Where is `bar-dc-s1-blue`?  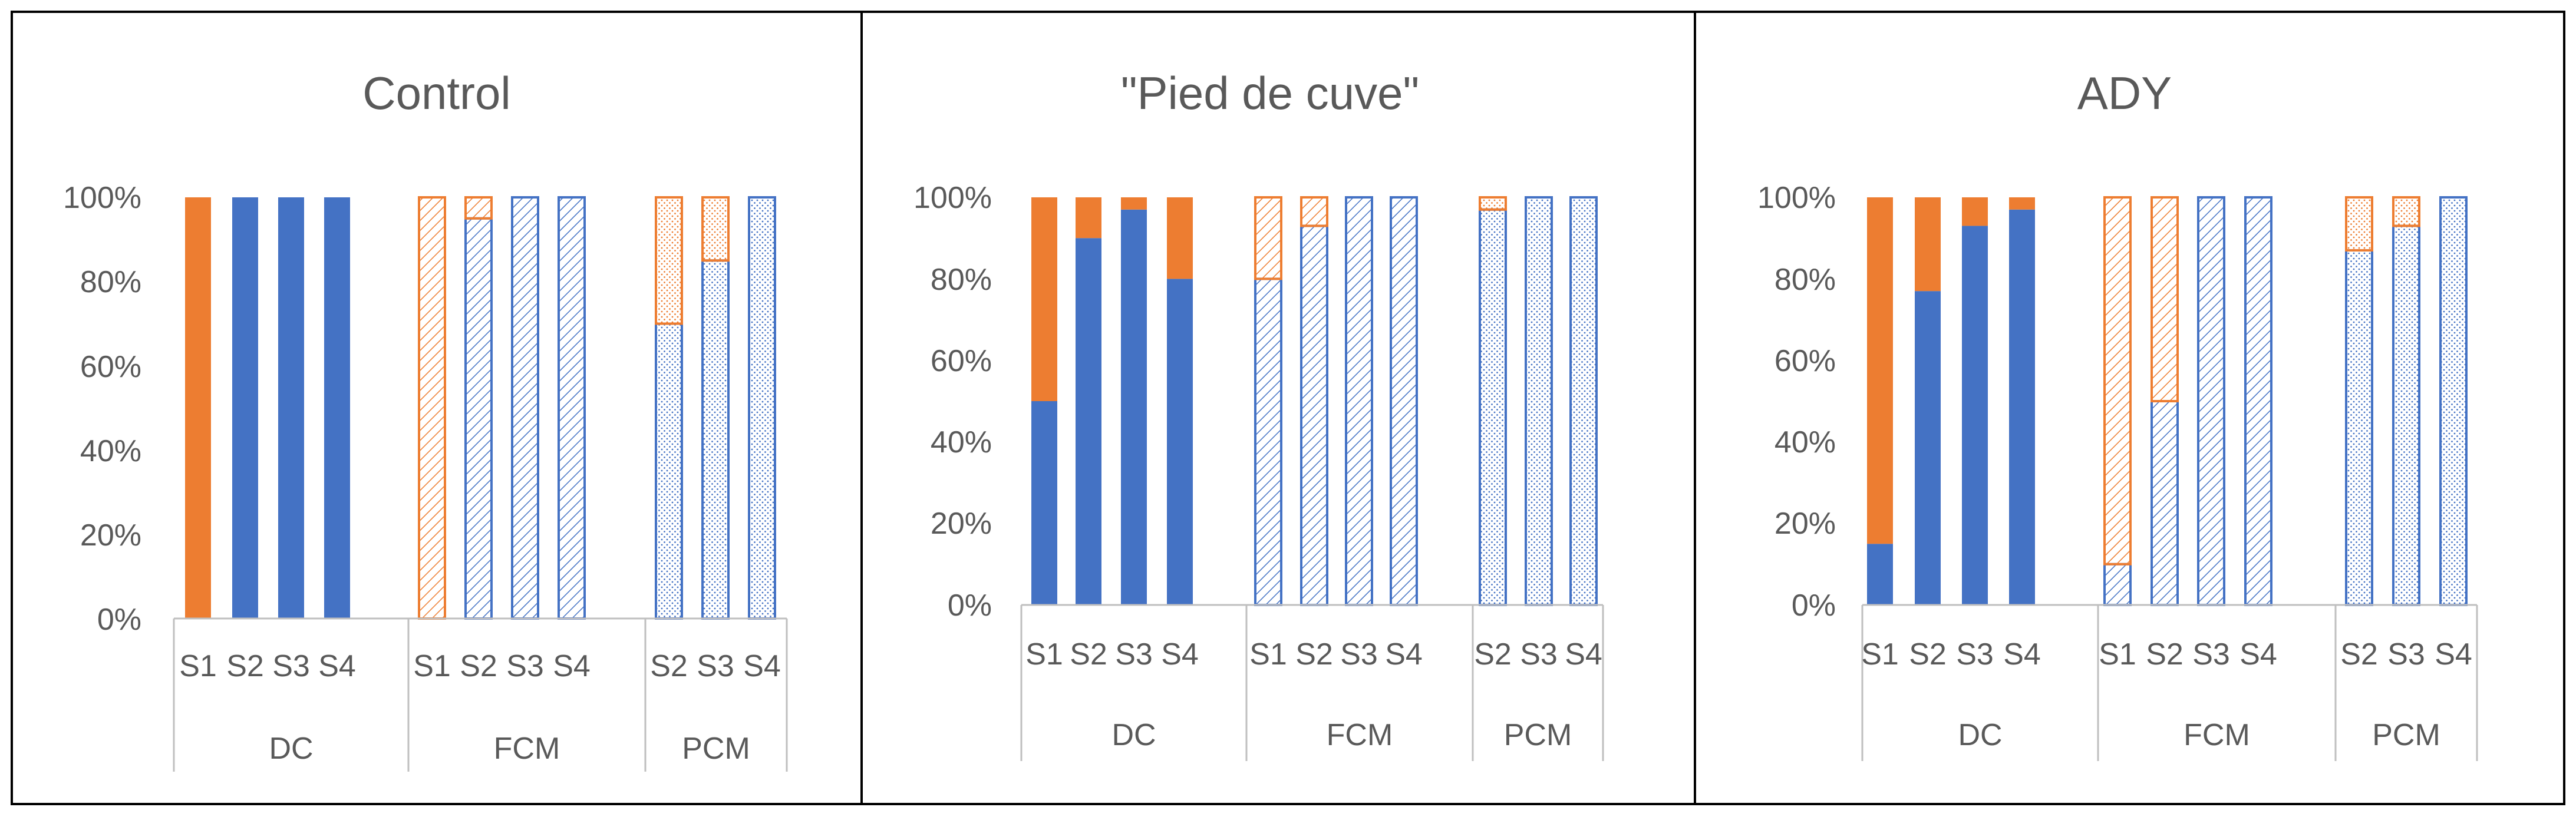
bar-dc-s1-blue is located at coordinates (1880, 574).